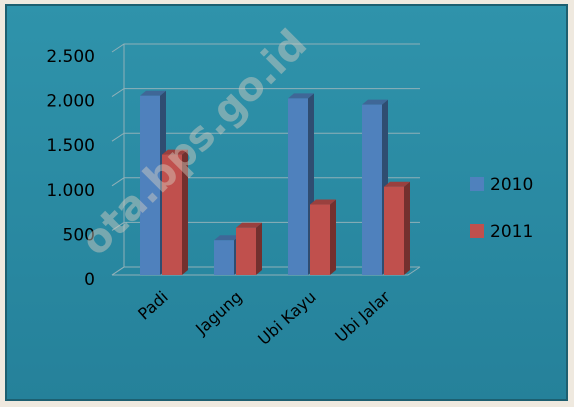 This screenshot has width=574, height=407. Describe the element at coordinates (89, 280) in the screenshot. I see `y-tick-label: 0` at that location.